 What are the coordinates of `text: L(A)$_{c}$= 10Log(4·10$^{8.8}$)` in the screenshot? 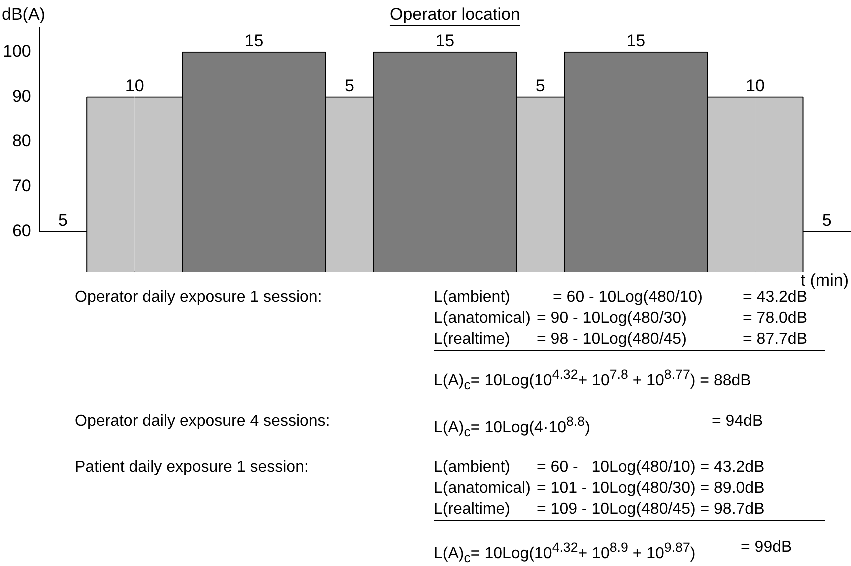 It's located at (512, 427).